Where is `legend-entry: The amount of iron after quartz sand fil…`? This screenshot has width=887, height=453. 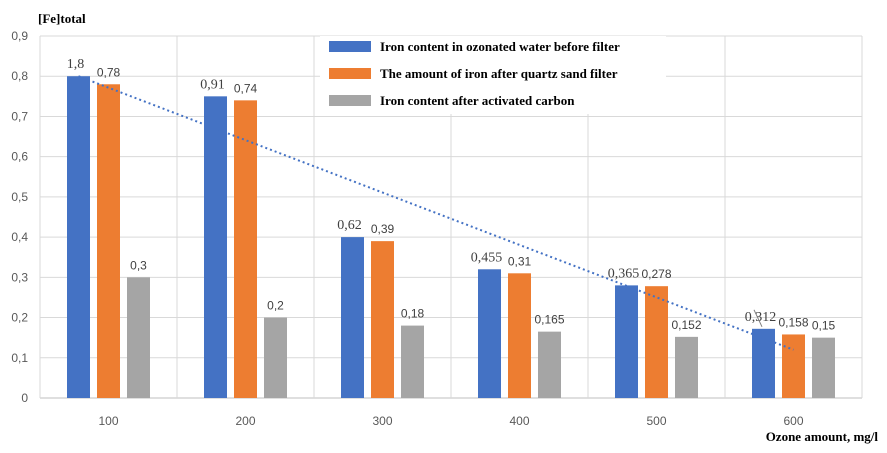 legend-entry: The amount of iron after quartz sand fil… is located at coordinates (499, 73).